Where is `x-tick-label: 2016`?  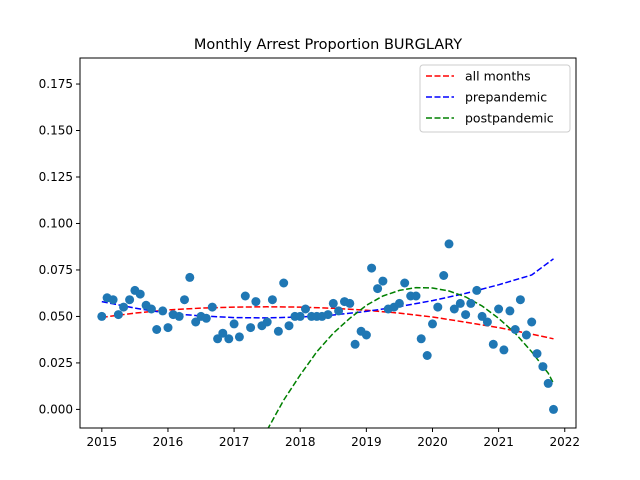 x-tick-label: 2016 is located at coordinates (168, 442).